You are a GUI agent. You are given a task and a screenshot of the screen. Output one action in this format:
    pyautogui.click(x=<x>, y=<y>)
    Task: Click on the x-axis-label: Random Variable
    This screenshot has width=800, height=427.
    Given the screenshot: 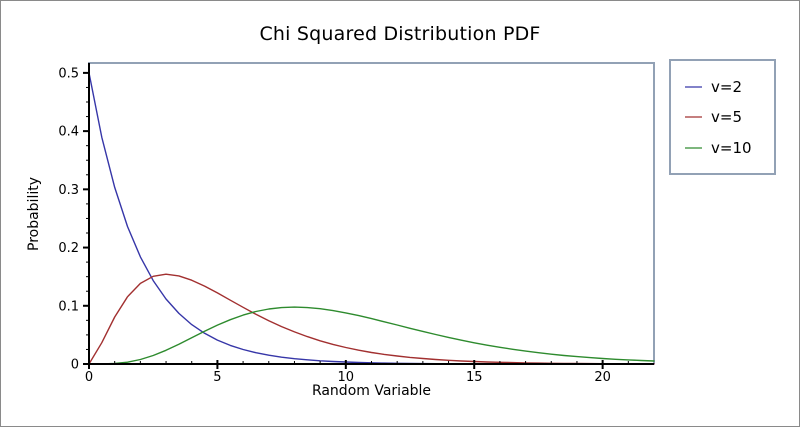 What is the action you would take?
    pyautogui.click(x=371, y=391)
    